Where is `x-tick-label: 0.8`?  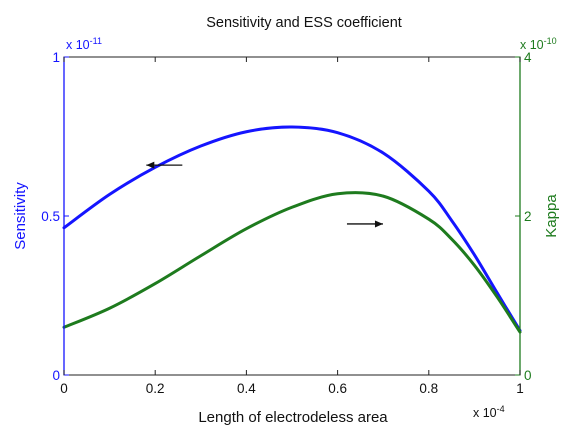
x-tick-label: 0.8 is located at coordinates (428, 388).